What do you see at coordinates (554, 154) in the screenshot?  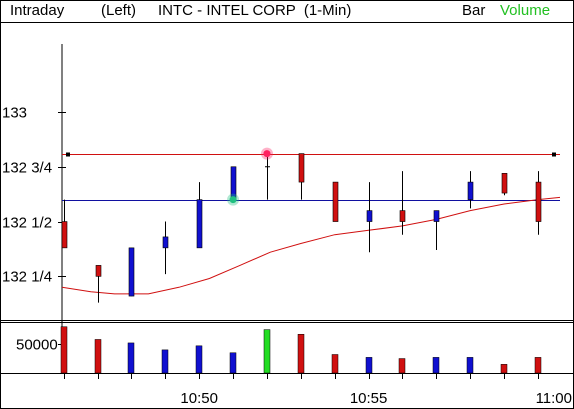 I see `resistance-line-handle-right` at bounding box center [554, 154].